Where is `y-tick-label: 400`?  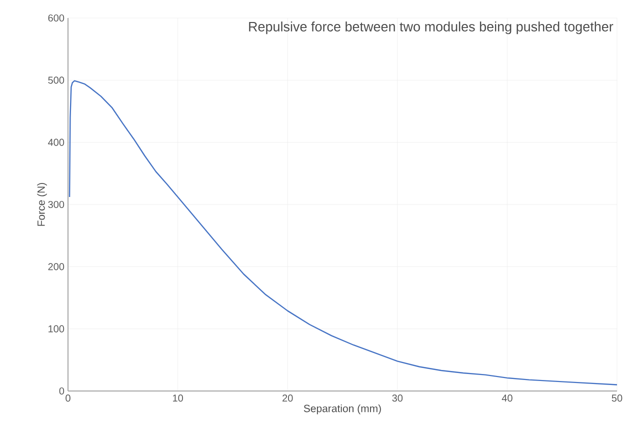
y-tick-label: 400 is located at coordinates (56, 142).